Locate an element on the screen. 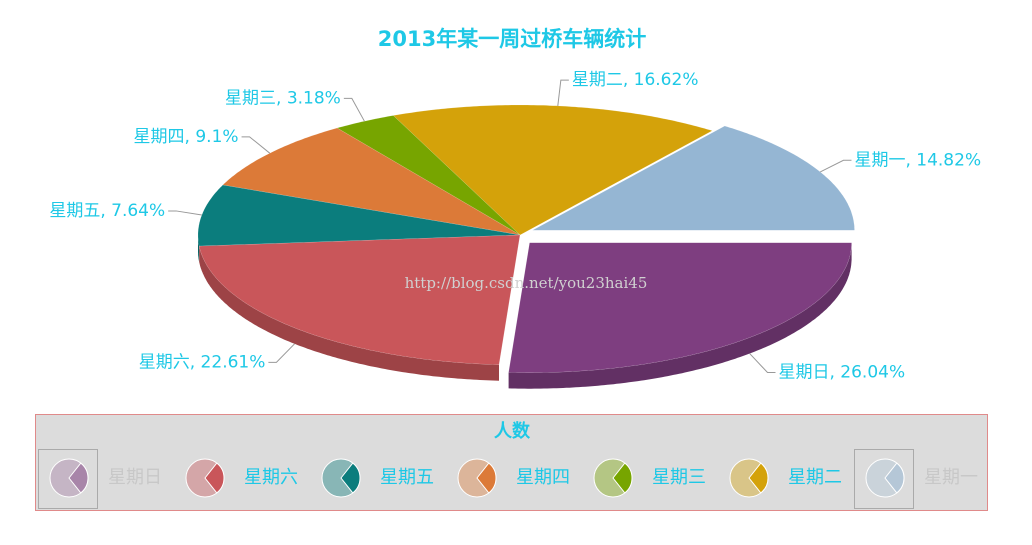 This screenshot has height=545, width=1032. legend-label: 星期二 is located at coordinates (815, 477).